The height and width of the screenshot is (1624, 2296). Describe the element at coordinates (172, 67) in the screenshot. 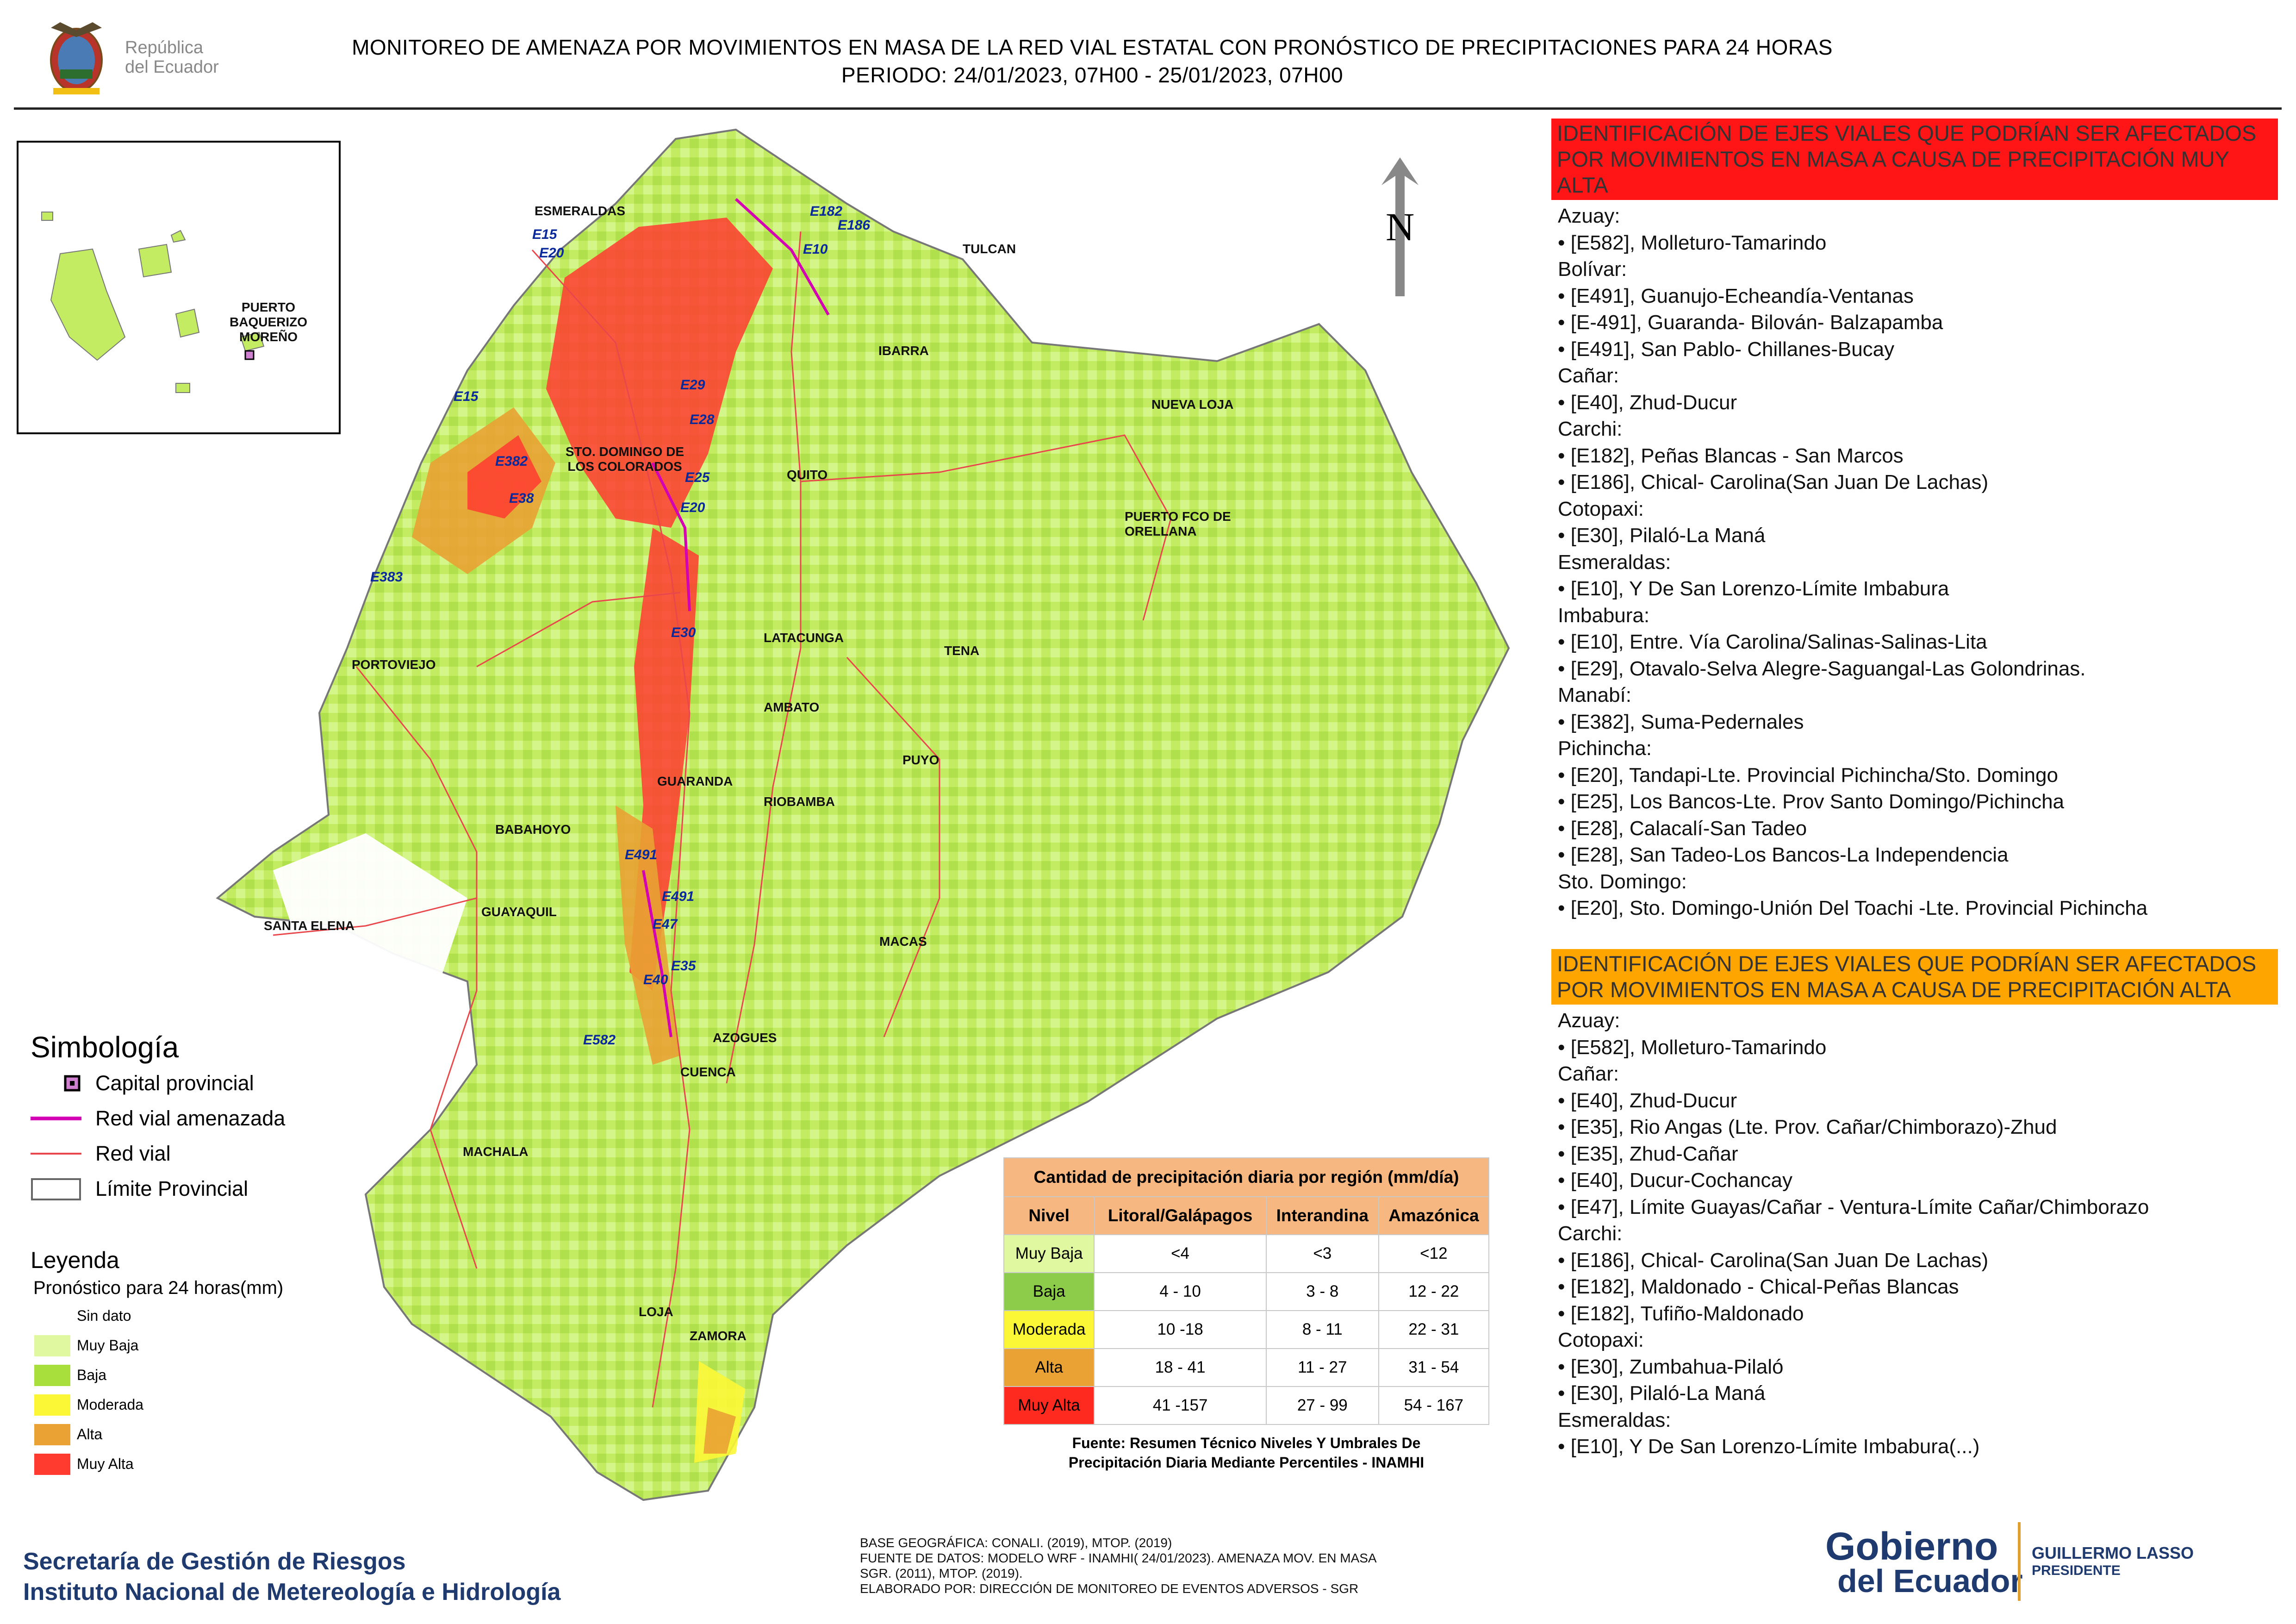

I see `logo-text-line2: del Ecuador` at that location.